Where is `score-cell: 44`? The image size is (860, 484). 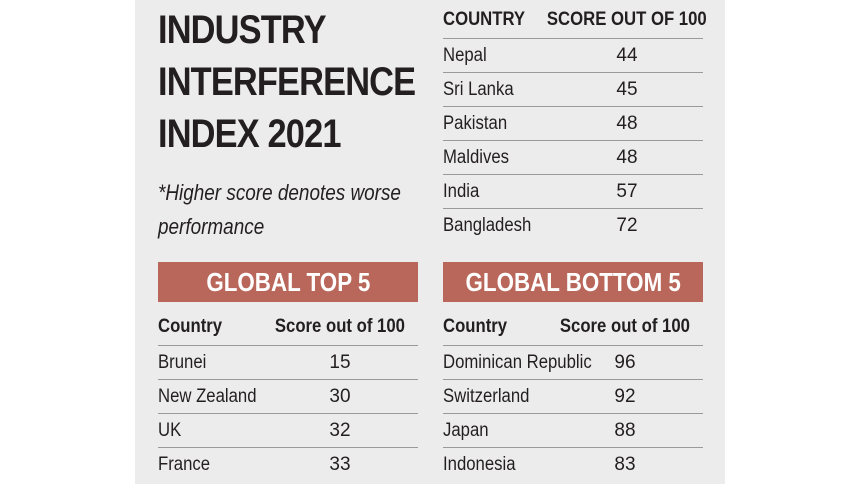 score-cell: 44 is located at coordinates (627, 55).